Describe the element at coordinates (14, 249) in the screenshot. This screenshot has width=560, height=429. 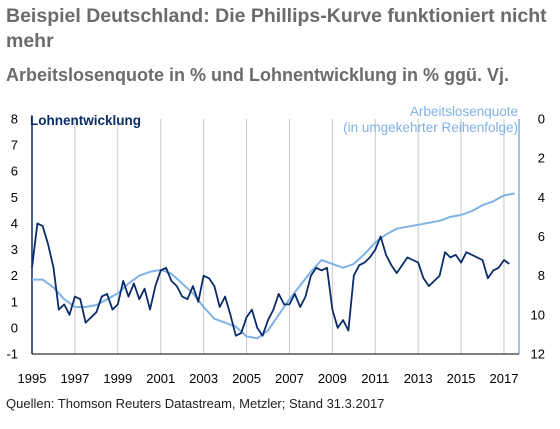
I see `left-tick-label: 3` at that location.